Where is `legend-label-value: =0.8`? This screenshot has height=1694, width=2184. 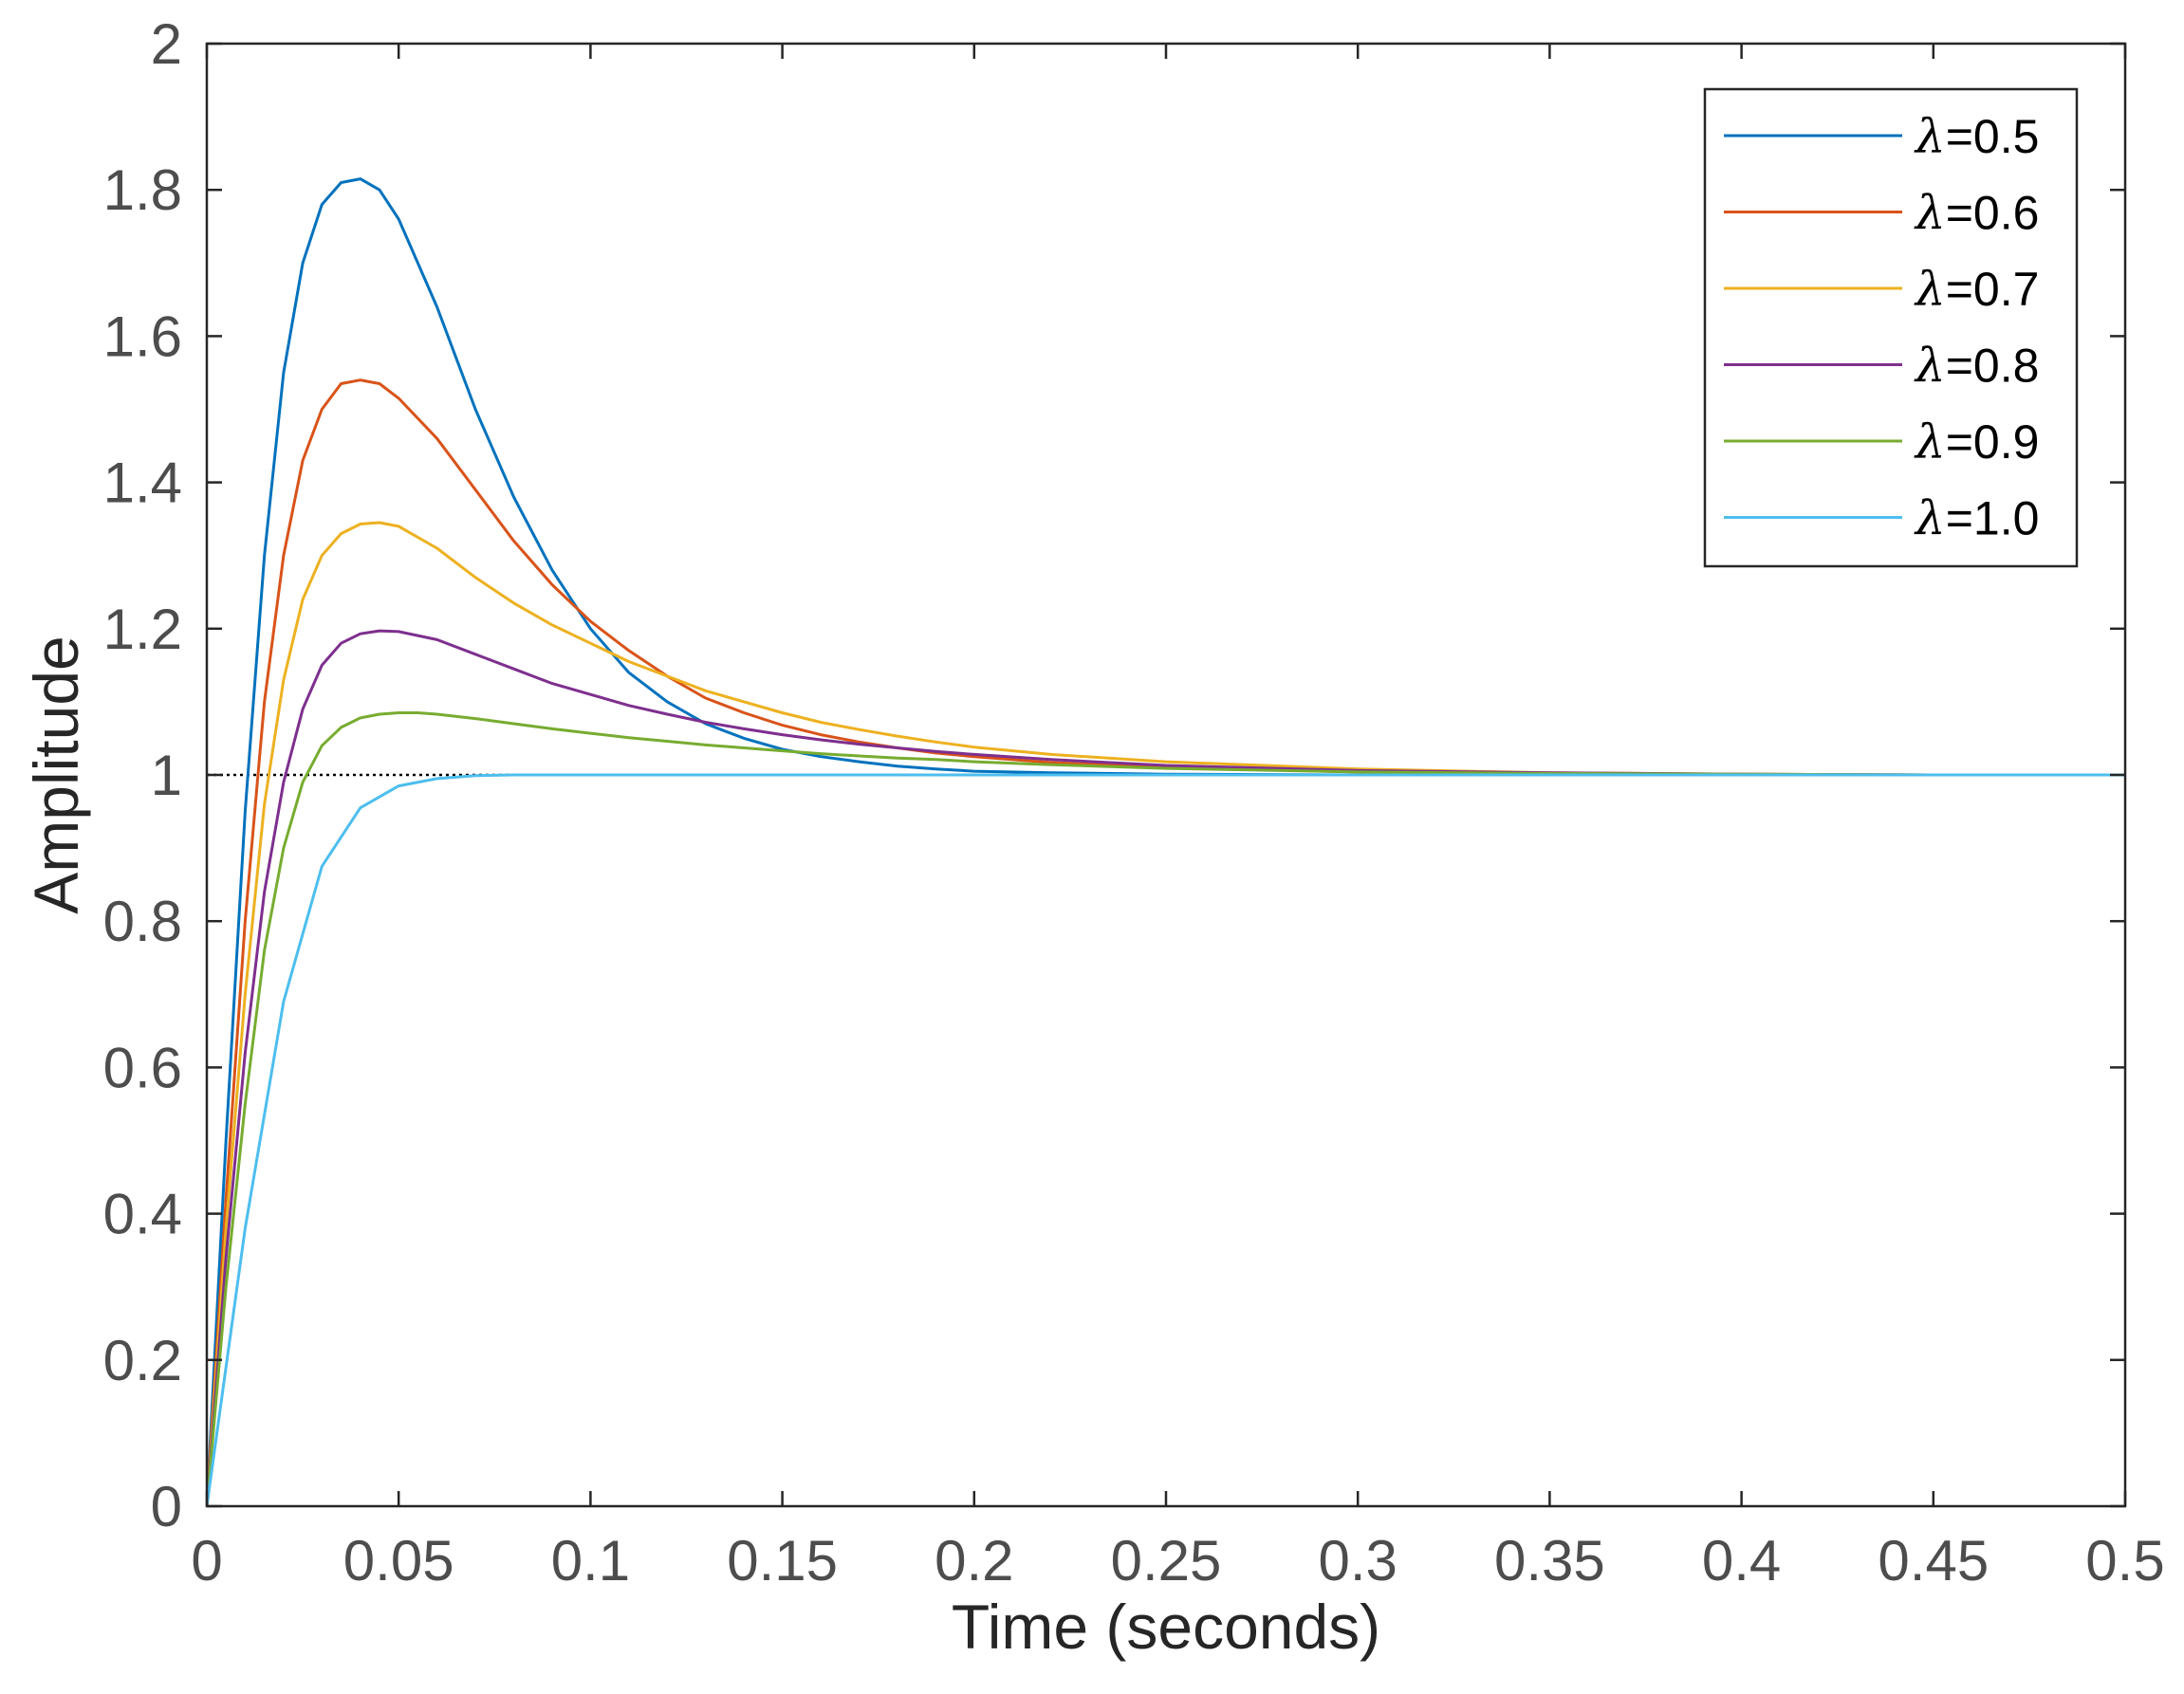 legend-label-value: =0.8 is located at coordinates (1993, 366).